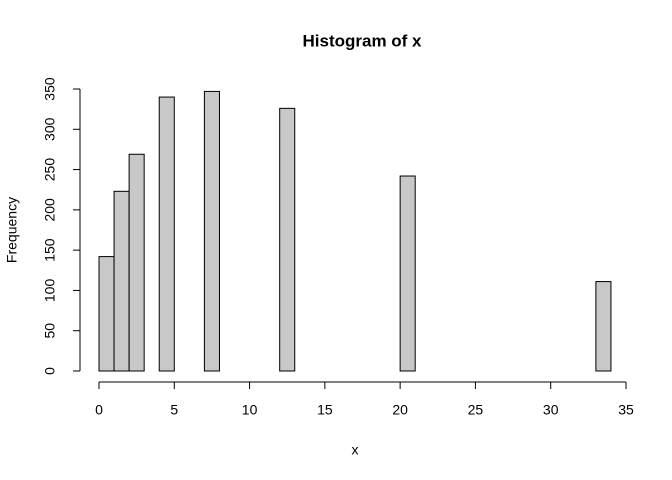 This screenshot has width=672, height=480. I want to click on y-tick-label: 250, so click(50, 170).